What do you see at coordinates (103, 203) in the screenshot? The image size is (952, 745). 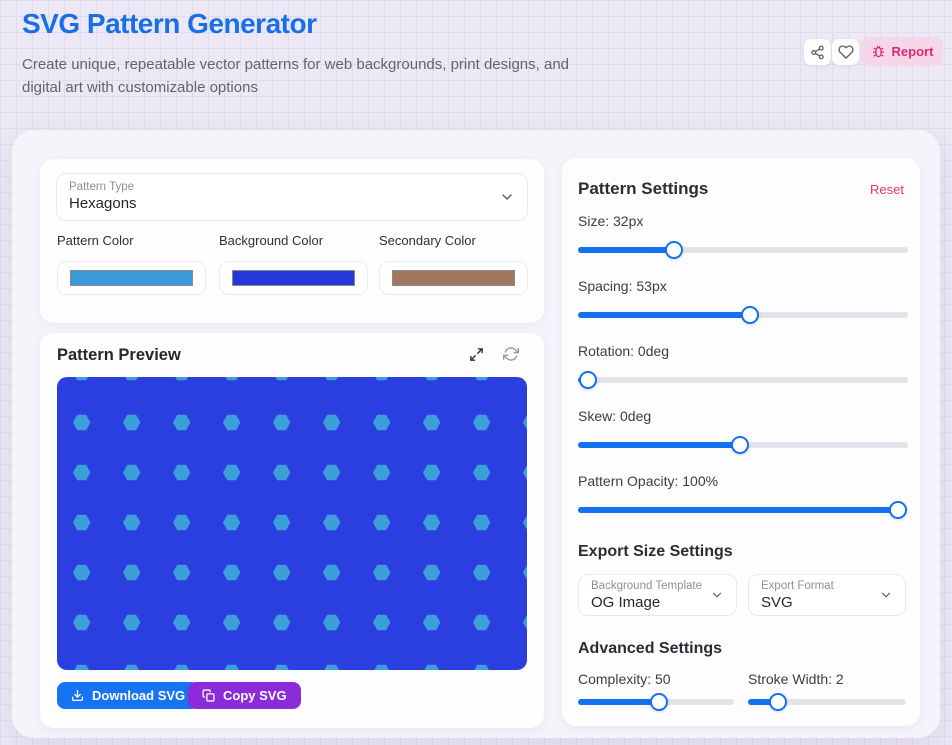 I see `pattern-type-value: Hexagons` at bounding box center [103, 203].